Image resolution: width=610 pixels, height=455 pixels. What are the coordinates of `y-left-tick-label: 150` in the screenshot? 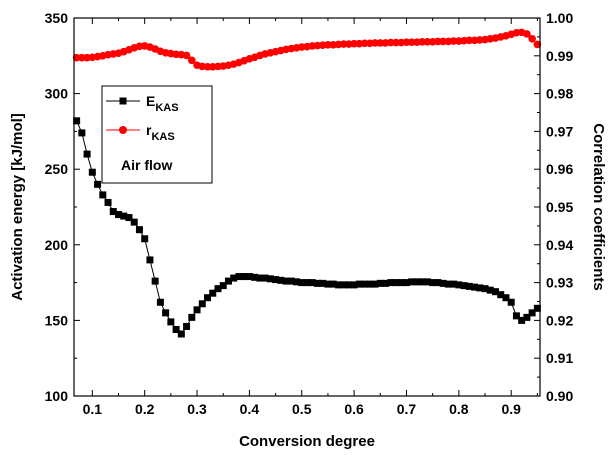 It's located at (57, 320).